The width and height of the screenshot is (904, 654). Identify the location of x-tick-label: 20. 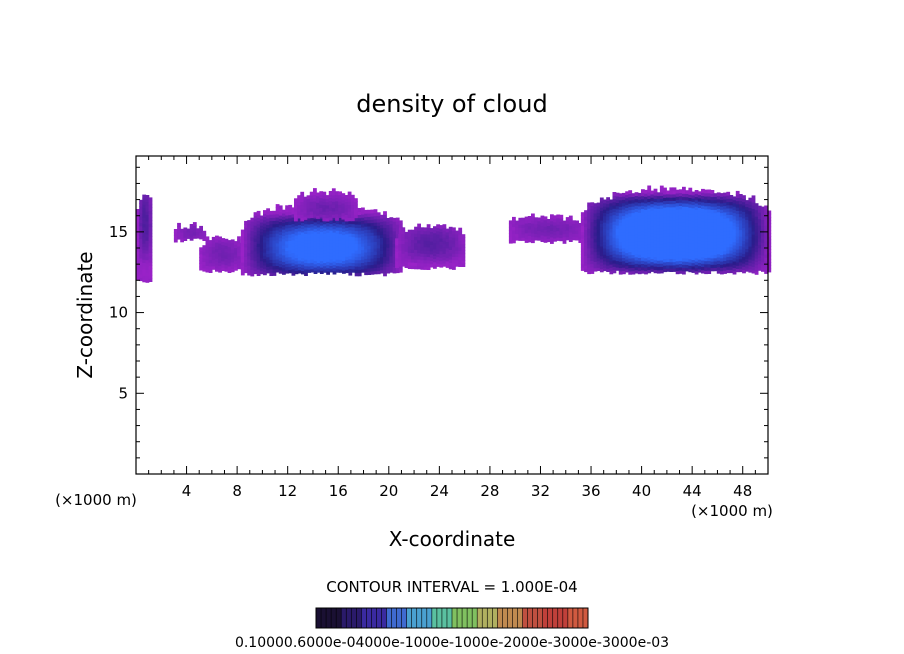
(388, 491).